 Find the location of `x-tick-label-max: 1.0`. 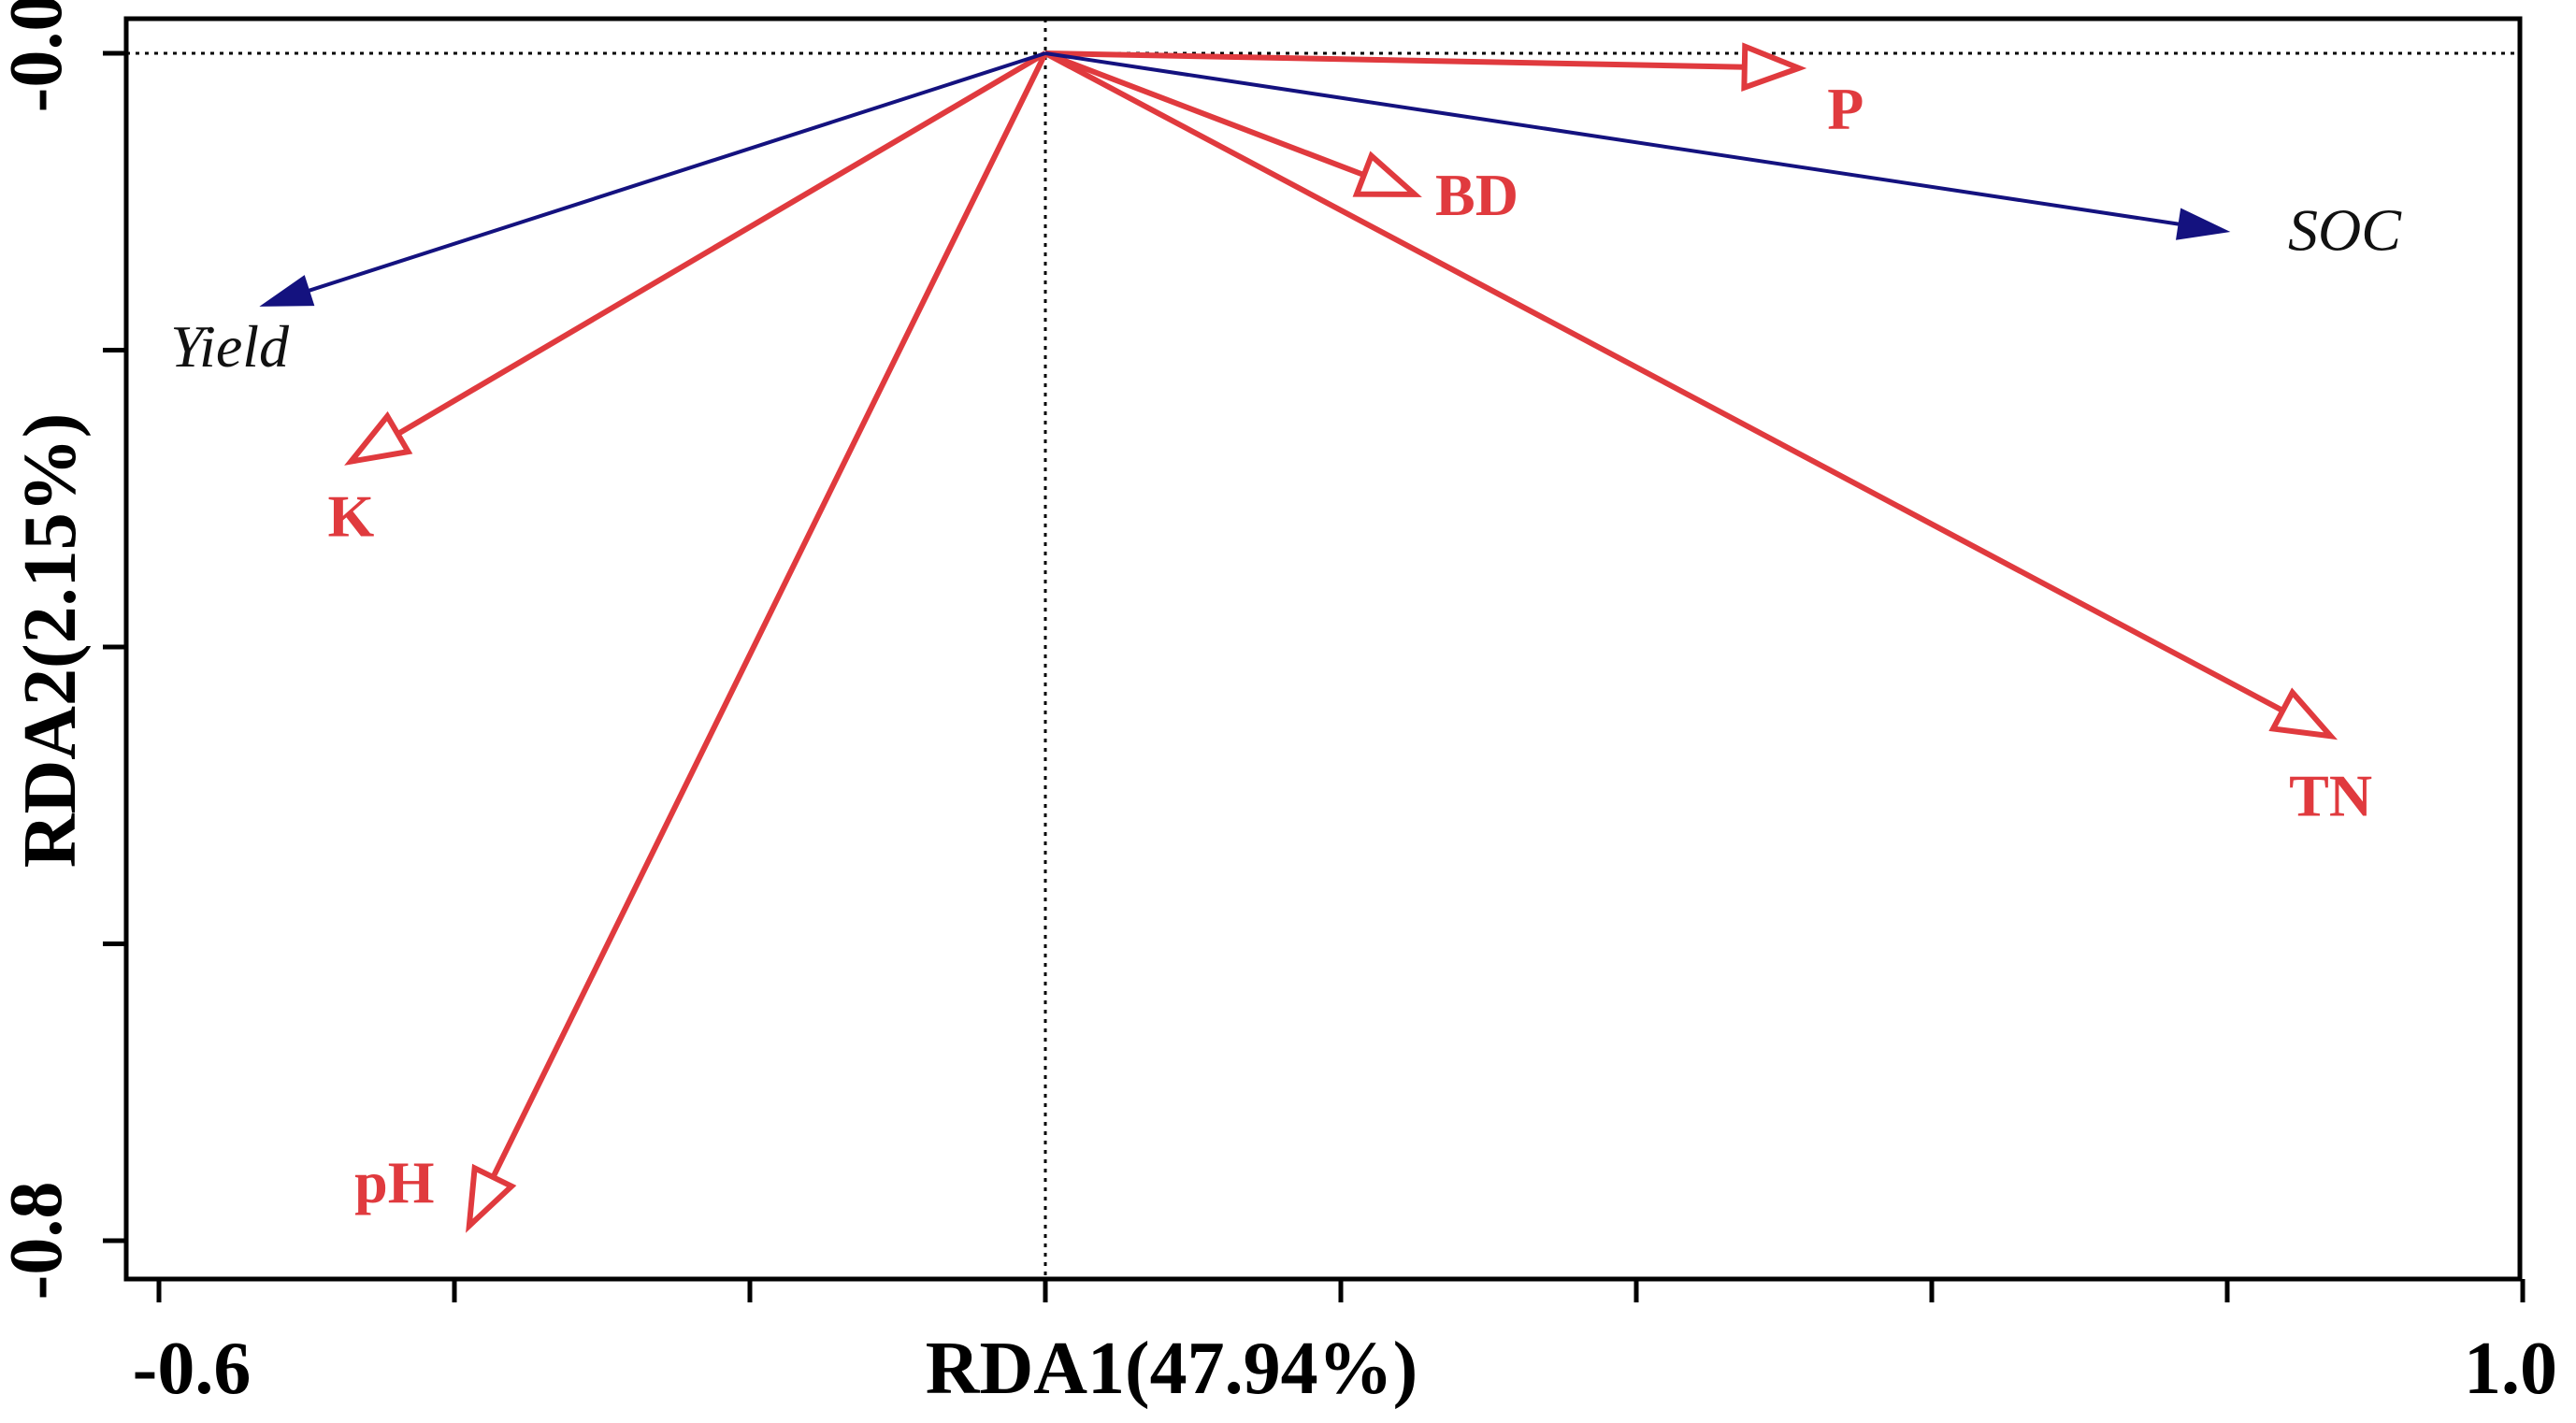

x-tick-label-max: 1.0 is located at coordinates (2510, 1369).